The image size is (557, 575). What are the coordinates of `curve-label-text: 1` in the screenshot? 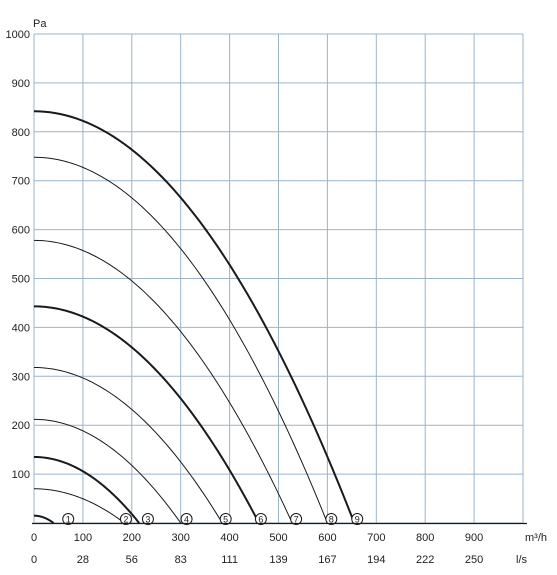 It's located at (68, 520).